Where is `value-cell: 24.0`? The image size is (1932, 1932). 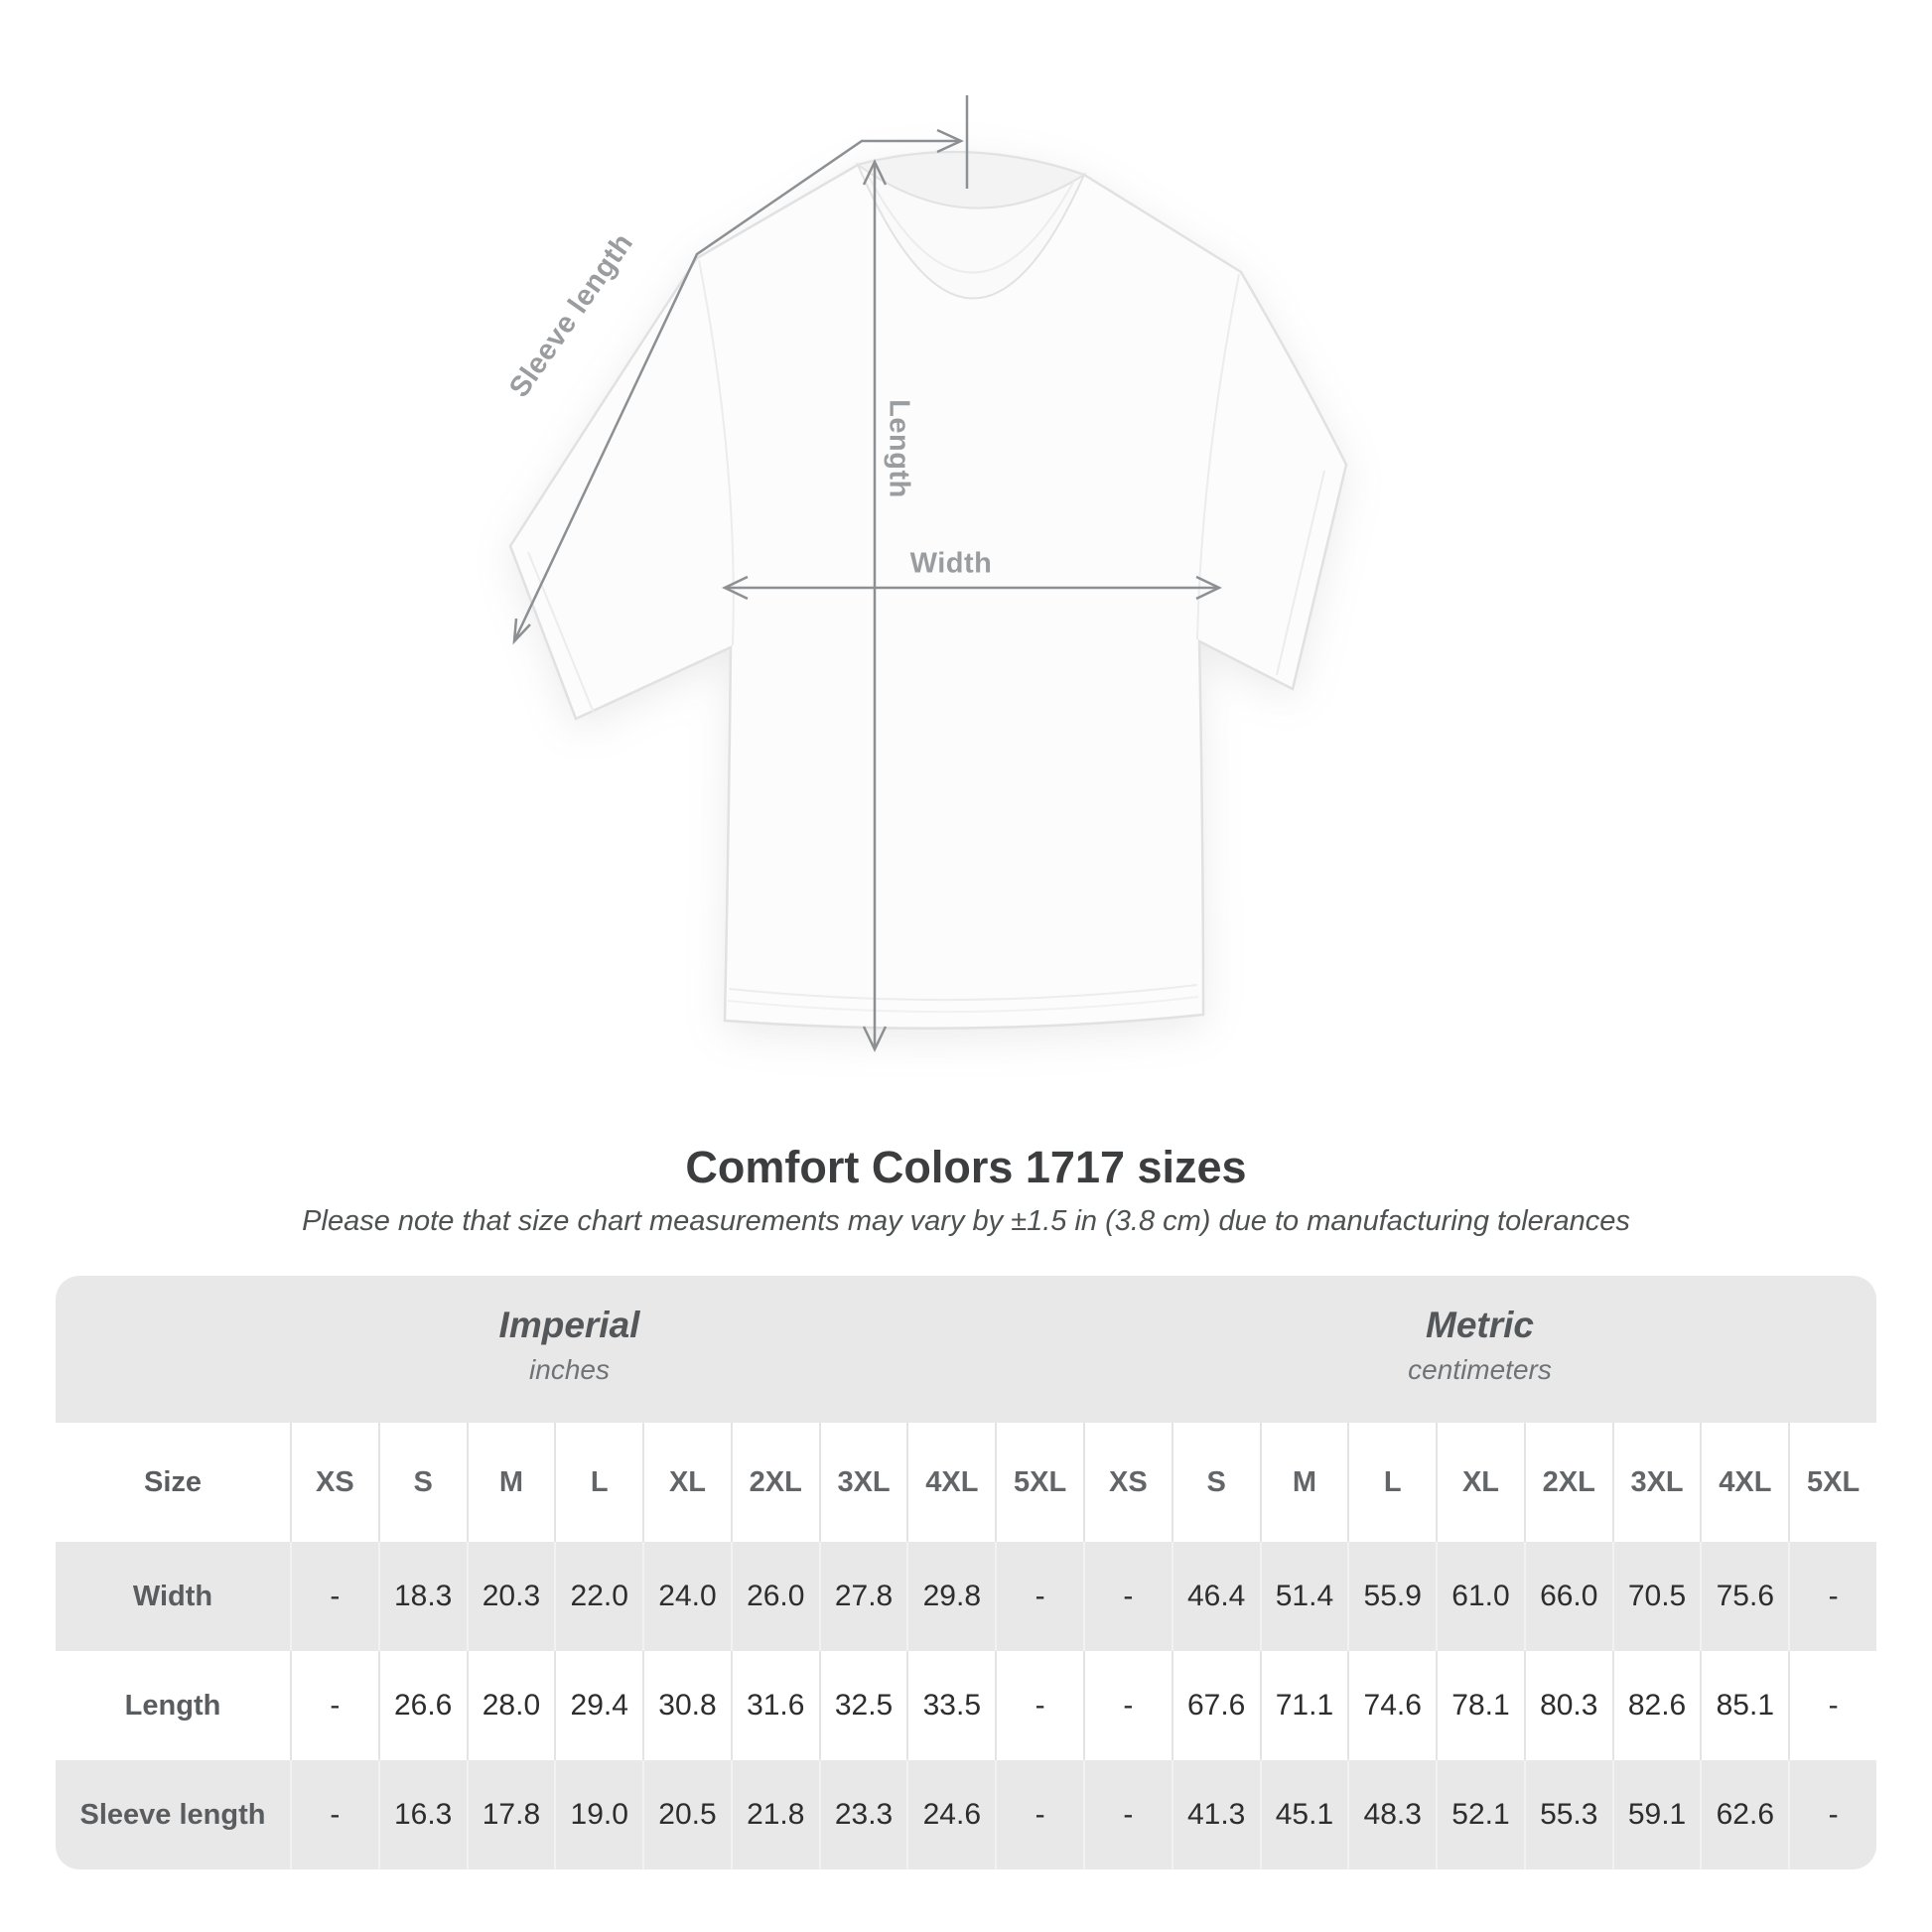
value-cell: 24.0 is located at coordinates (687, 1597).